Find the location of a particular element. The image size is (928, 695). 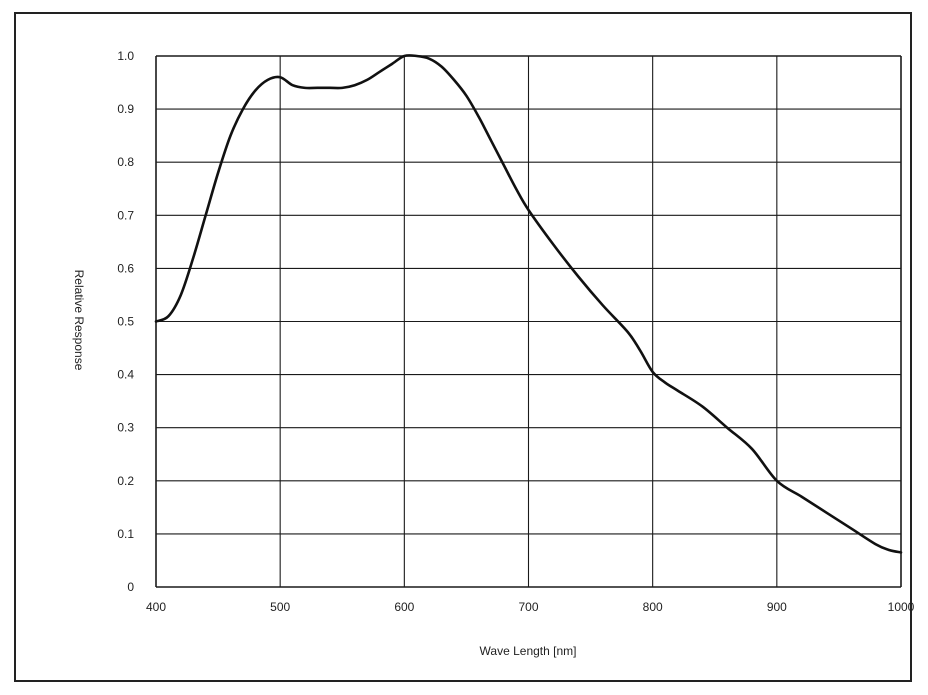

y-tick-label: 0.9 is located at coordinates (125, 109).